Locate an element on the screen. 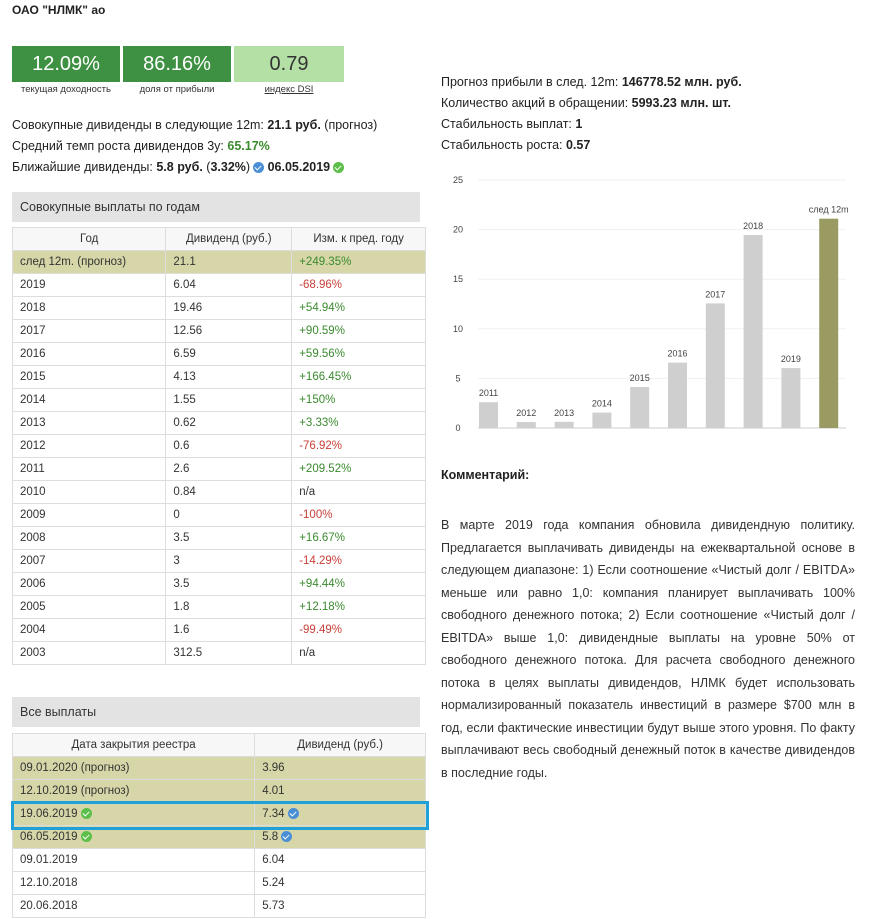 The width and height of the screenshot is (871, 919). table-cell: 312.5 is located at coordinates (229, 653).